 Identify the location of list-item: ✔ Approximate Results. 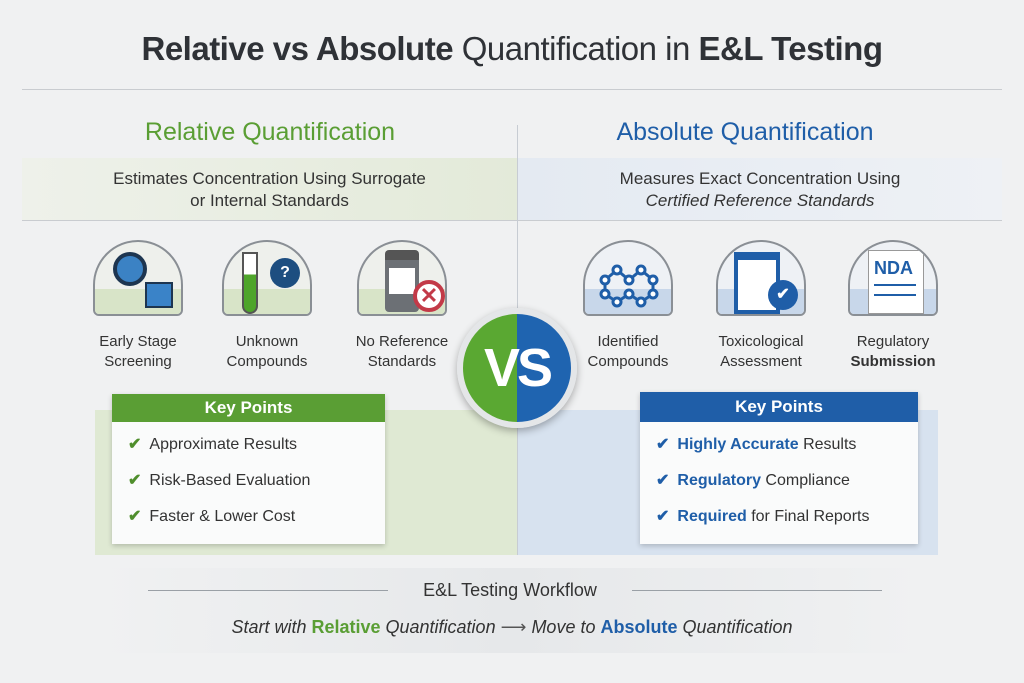
(213, 444).